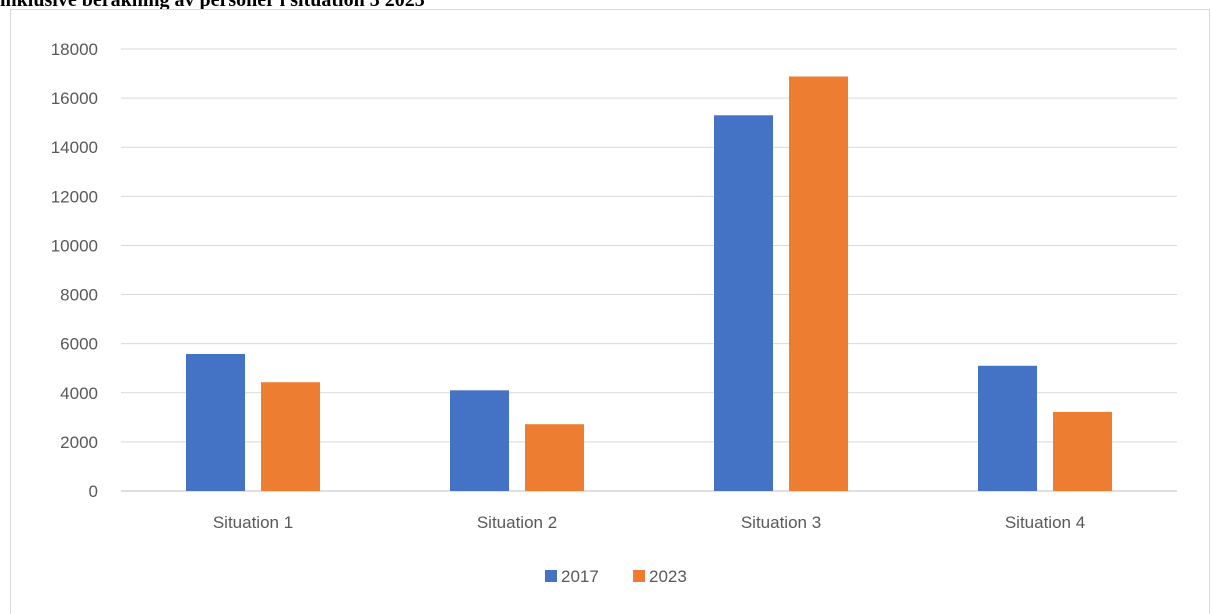  What do you see at coordinates (93, 491) in the screenshot?
I see `y-tick-label: 0` at bounding box center [93, 491].